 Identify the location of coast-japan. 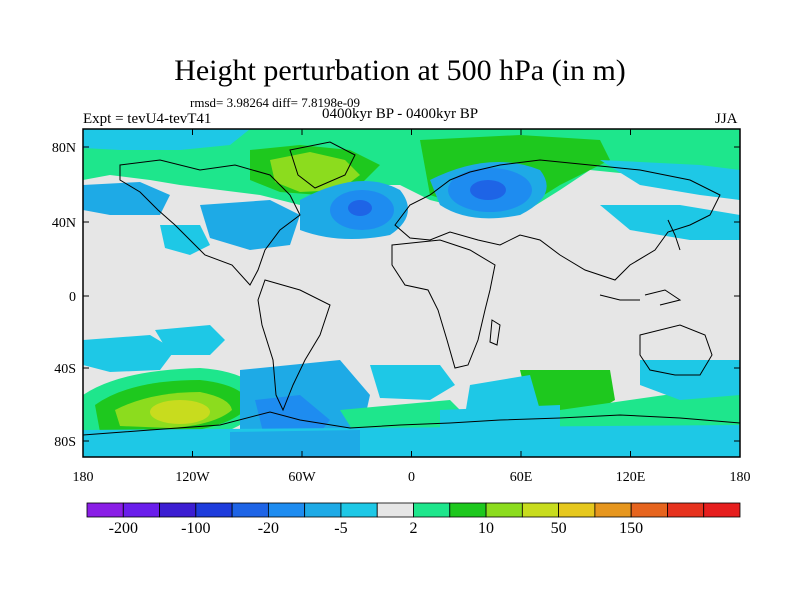
(674, 235).